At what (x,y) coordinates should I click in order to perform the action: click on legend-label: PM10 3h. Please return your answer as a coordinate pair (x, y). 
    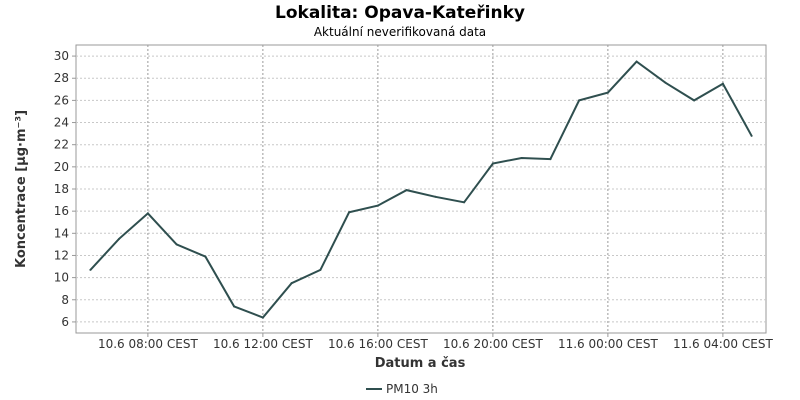
    Looking at the image, I should click on (412, 389).